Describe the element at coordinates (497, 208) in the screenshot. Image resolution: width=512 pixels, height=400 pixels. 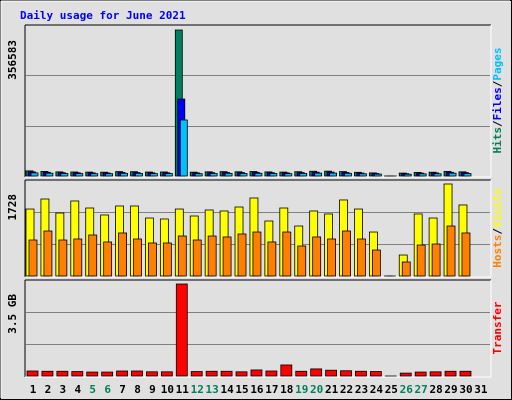
I see `legend-entry: Visits` at that location.